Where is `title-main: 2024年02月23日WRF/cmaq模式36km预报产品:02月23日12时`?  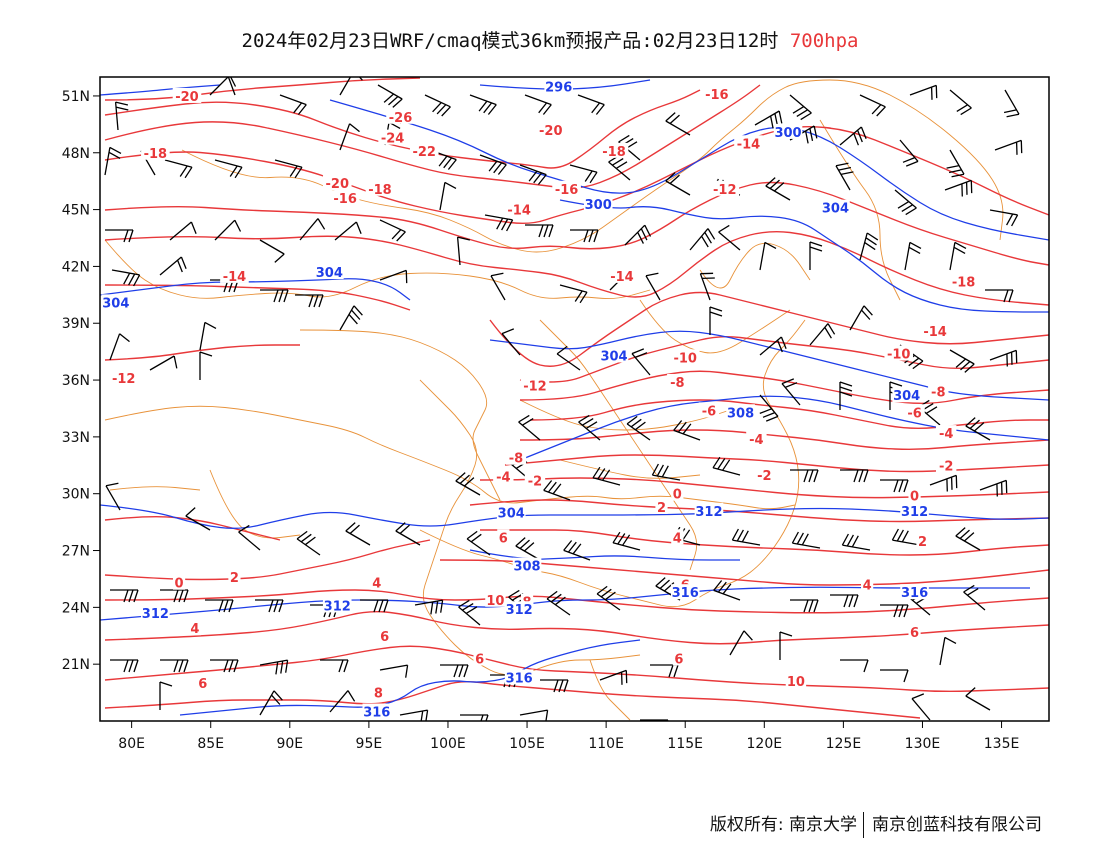
title-main: 2024年02月23日WRF/cmaq模式36km预报产品:02月23日12时 is located at coordinates (510, 41).